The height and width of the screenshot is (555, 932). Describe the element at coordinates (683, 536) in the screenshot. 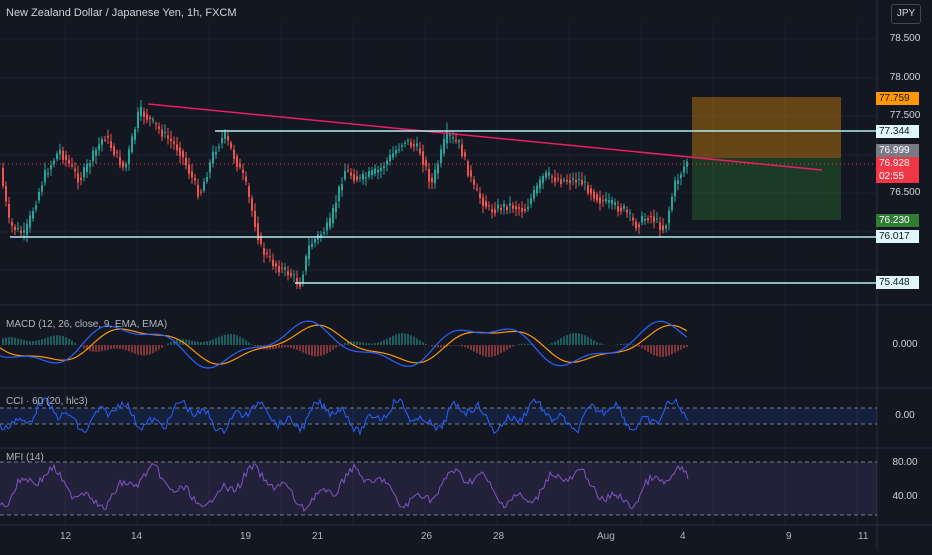

I see `time-tick: 4` at that location.